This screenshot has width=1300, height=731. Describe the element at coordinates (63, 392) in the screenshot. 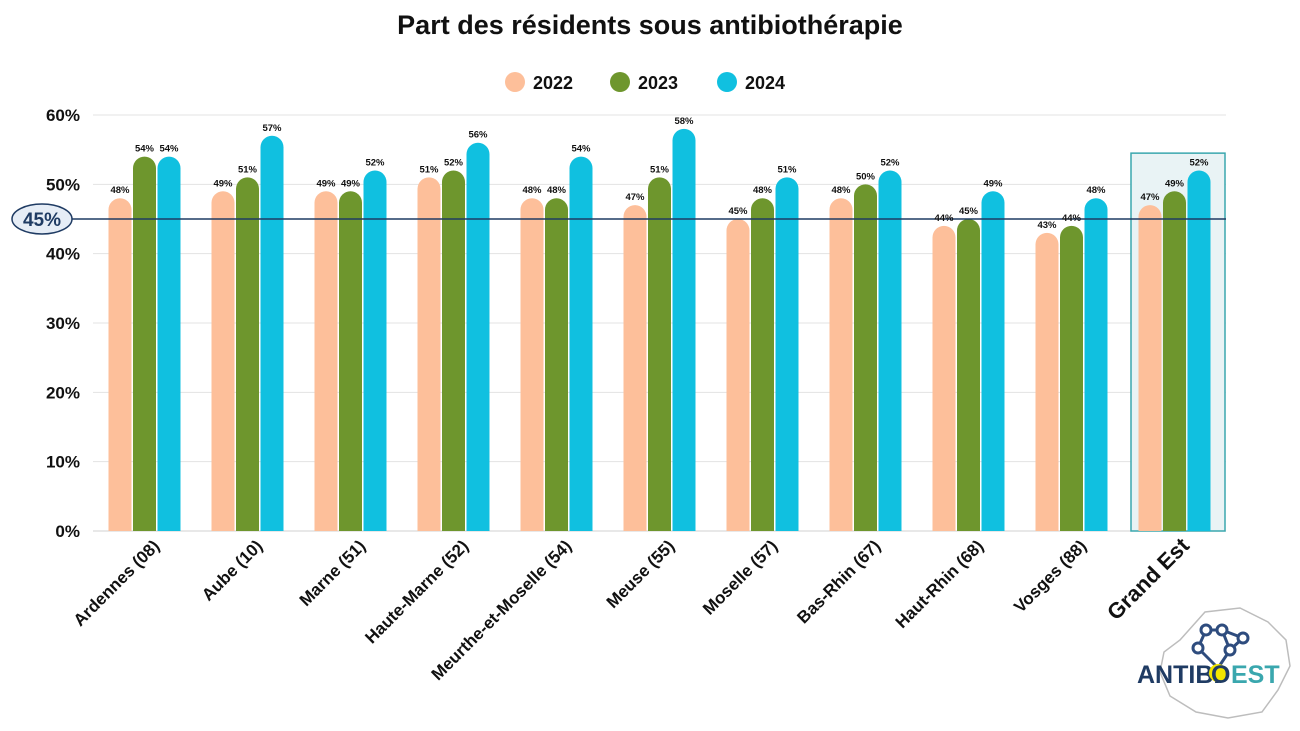

I see `y-tick-label: 20%` at that location.